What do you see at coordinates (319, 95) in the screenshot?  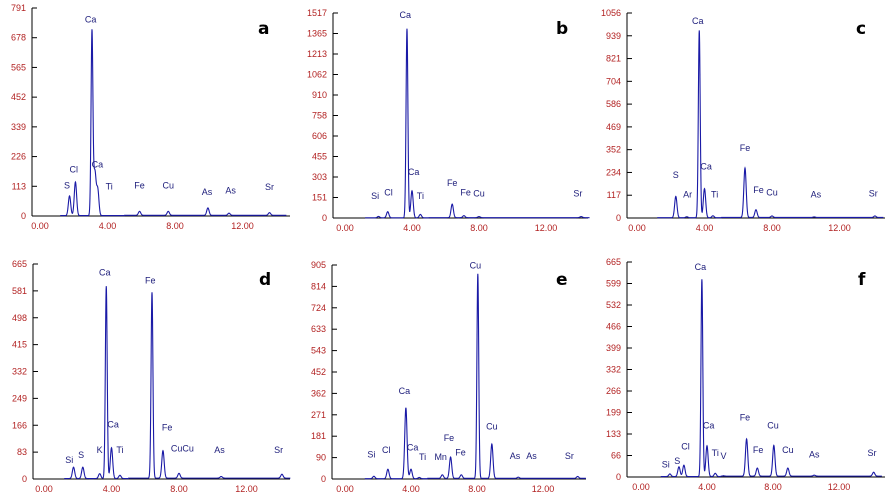 I see `y-tick-label: 910` at bounding box center [319, 95].